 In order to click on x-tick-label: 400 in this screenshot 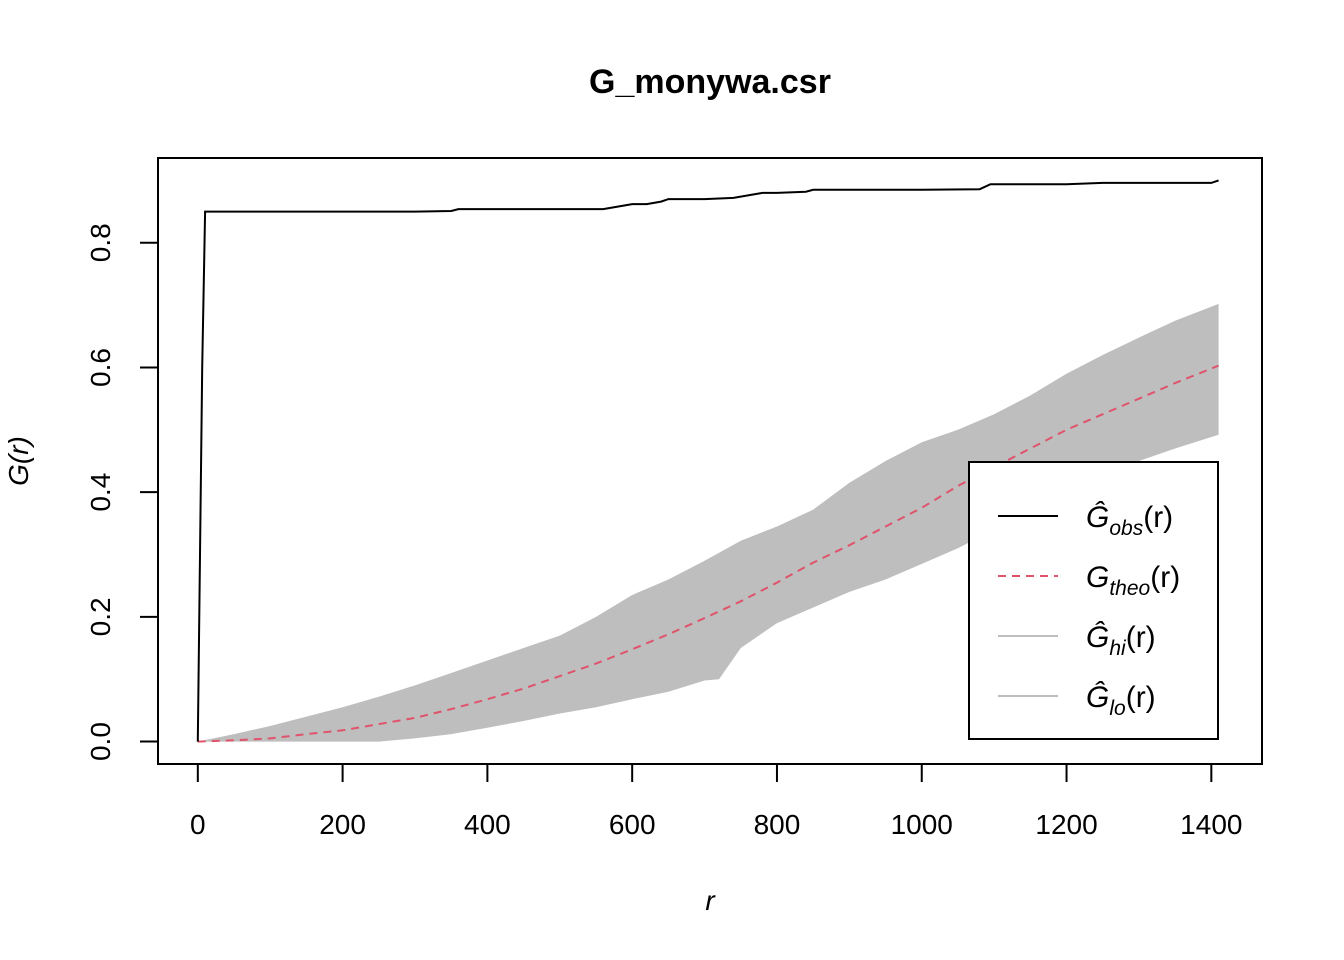, I will do `click(487, 824)`.